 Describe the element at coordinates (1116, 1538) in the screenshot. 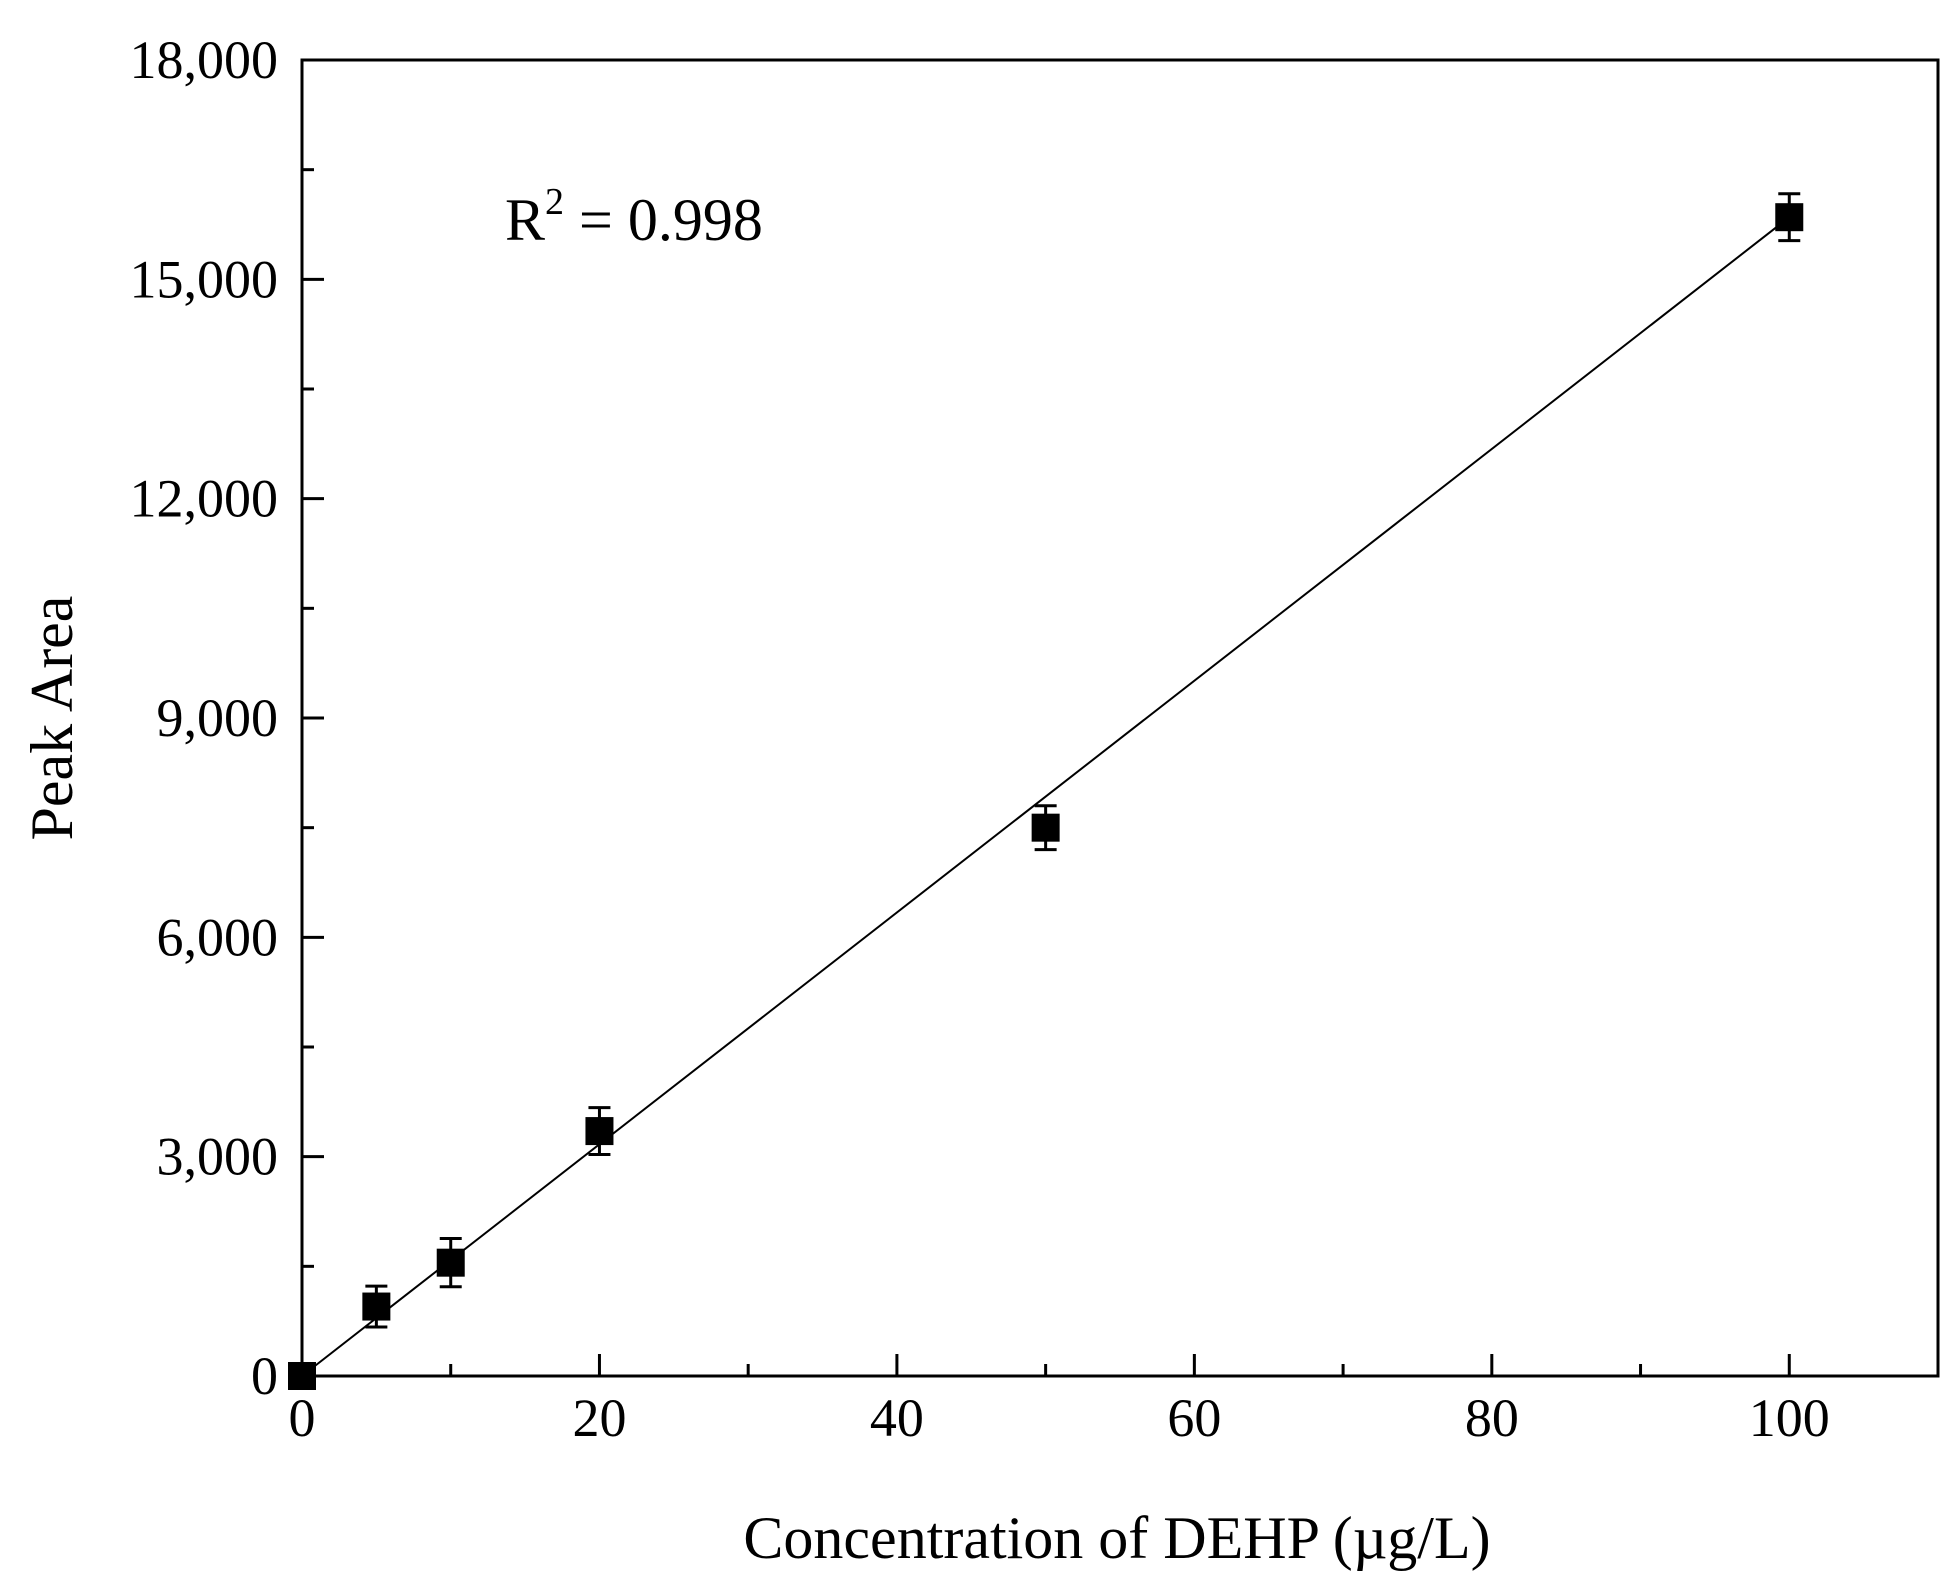

I see `x-axis-title: Concentration of DEHP (µg/L)` at that location.